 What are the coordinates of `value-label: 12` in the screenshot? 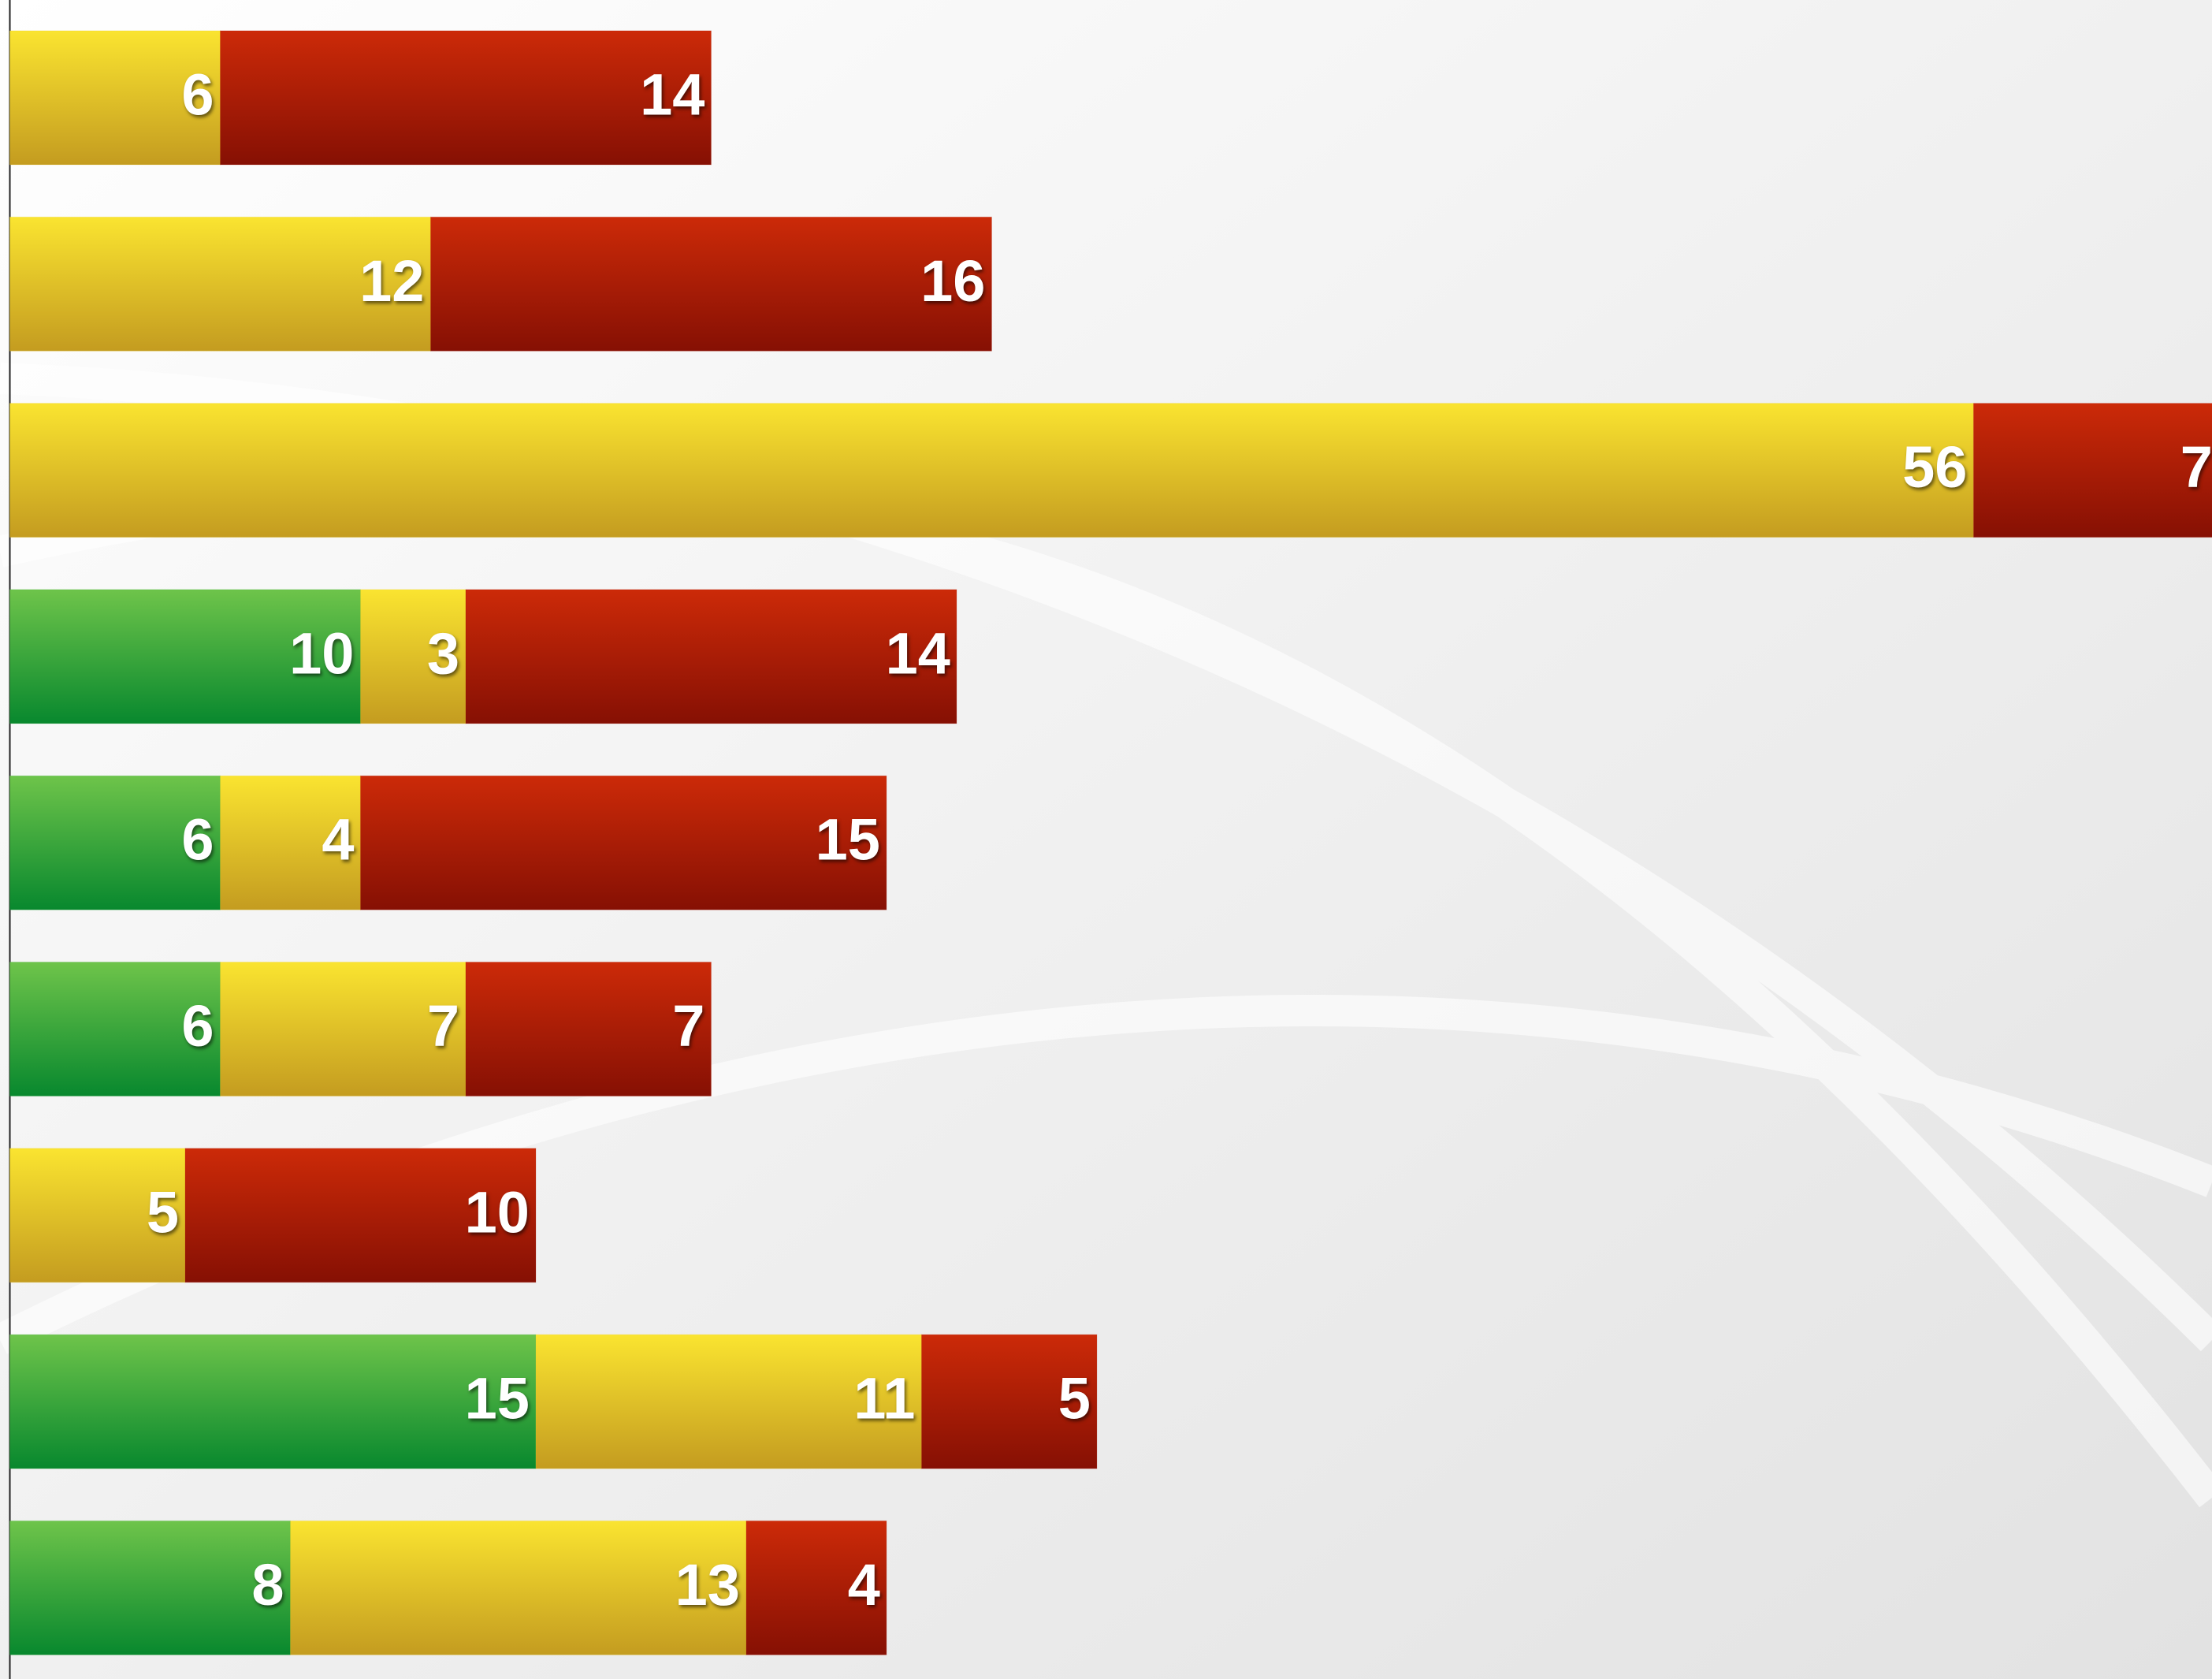 It's located at (392, 281).